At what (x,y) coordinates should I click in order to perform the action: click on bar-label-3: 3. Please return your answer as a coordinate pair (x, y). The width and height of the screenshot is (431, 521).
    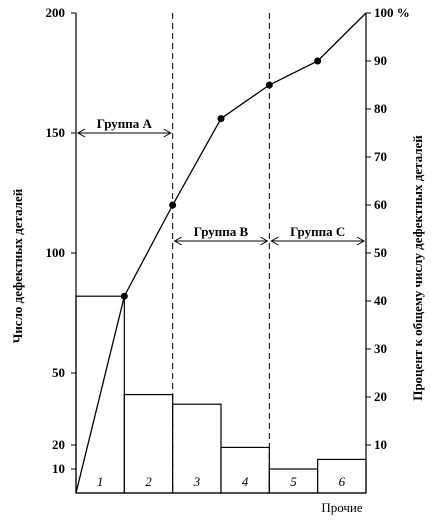
    Looking at the image, I should click on (197, 481).